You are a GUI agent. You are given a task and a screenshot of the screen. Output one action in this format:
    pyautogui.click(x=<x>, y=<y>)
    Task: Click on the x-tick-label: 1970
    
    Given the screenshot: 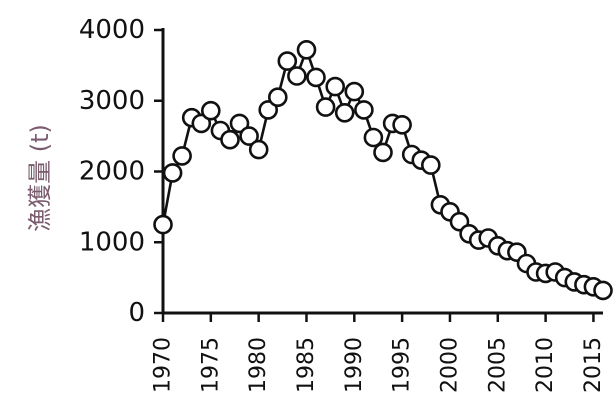 What is the action you would take?
    pyautogui.click(x=163, y=365)
    